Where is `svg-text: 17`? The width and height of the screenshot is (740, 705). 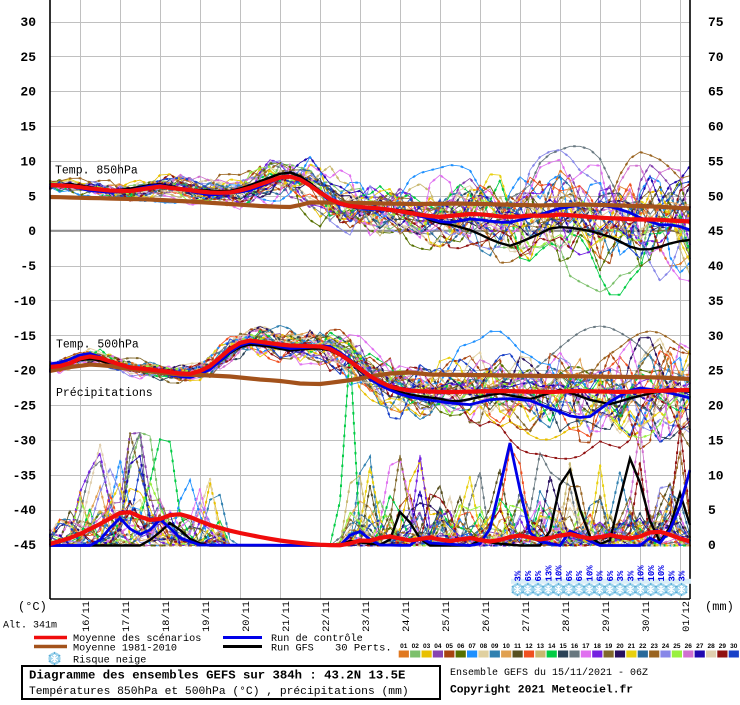
svg-text: 17 is located at coordinates (586, 646).